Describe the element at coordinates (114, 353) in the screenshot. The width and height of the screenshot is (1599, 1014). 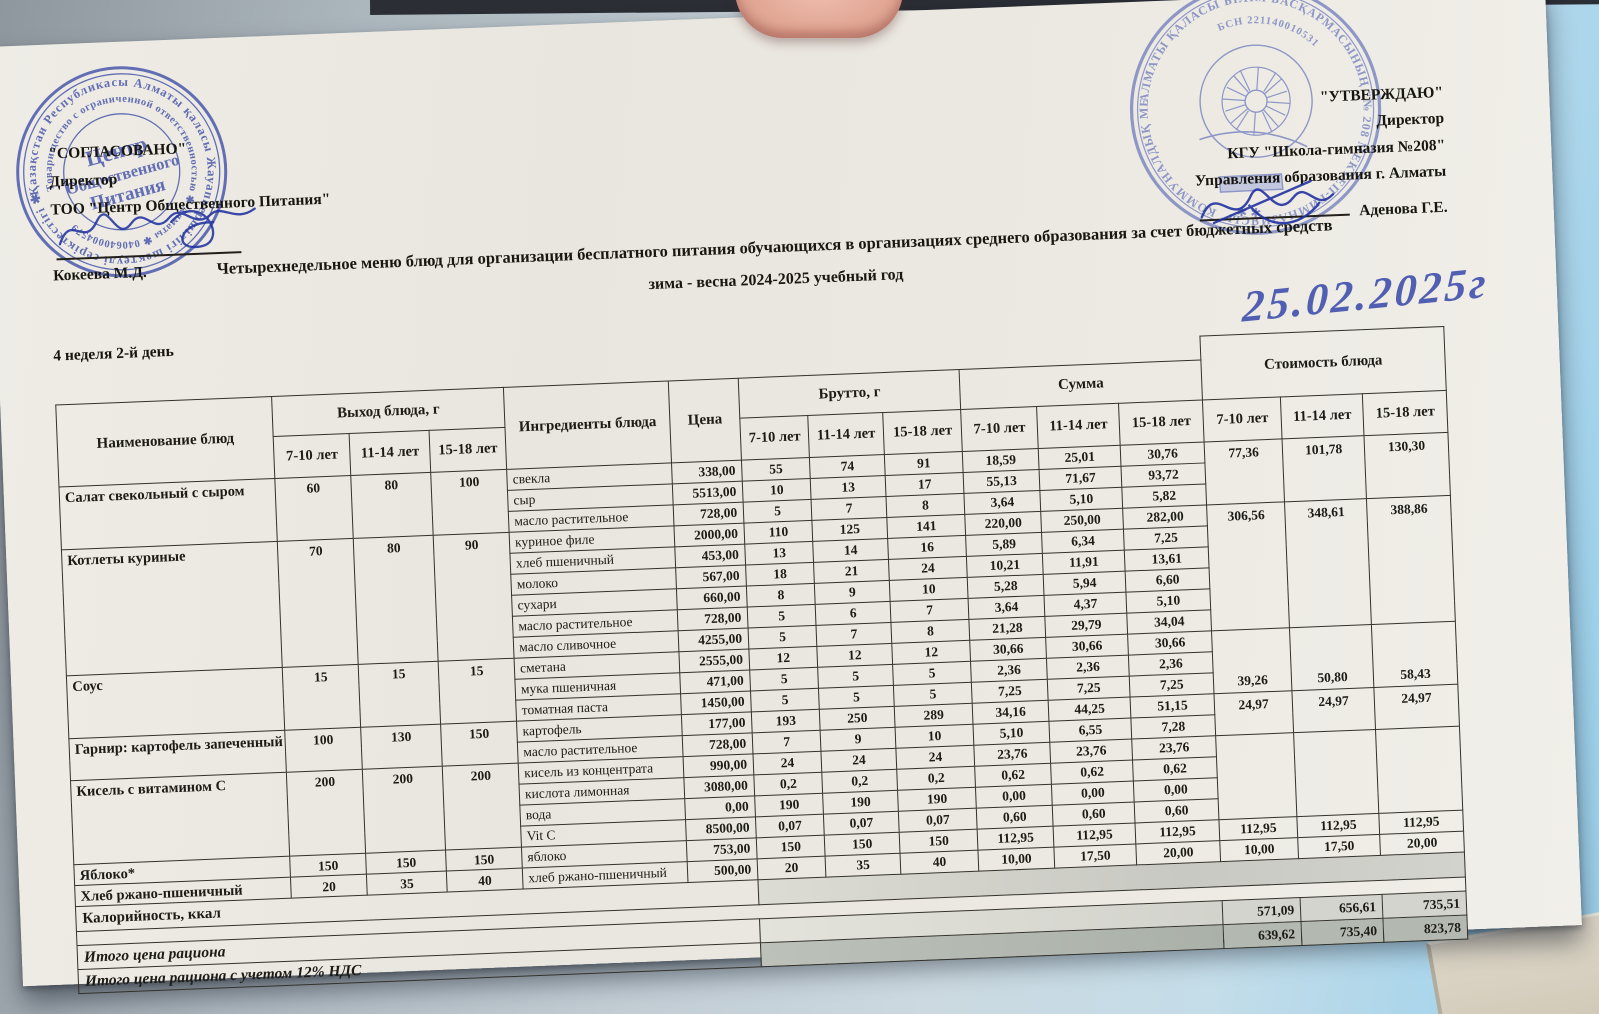
I see `week-day-label: 4 неделя 2-й день` at that location.